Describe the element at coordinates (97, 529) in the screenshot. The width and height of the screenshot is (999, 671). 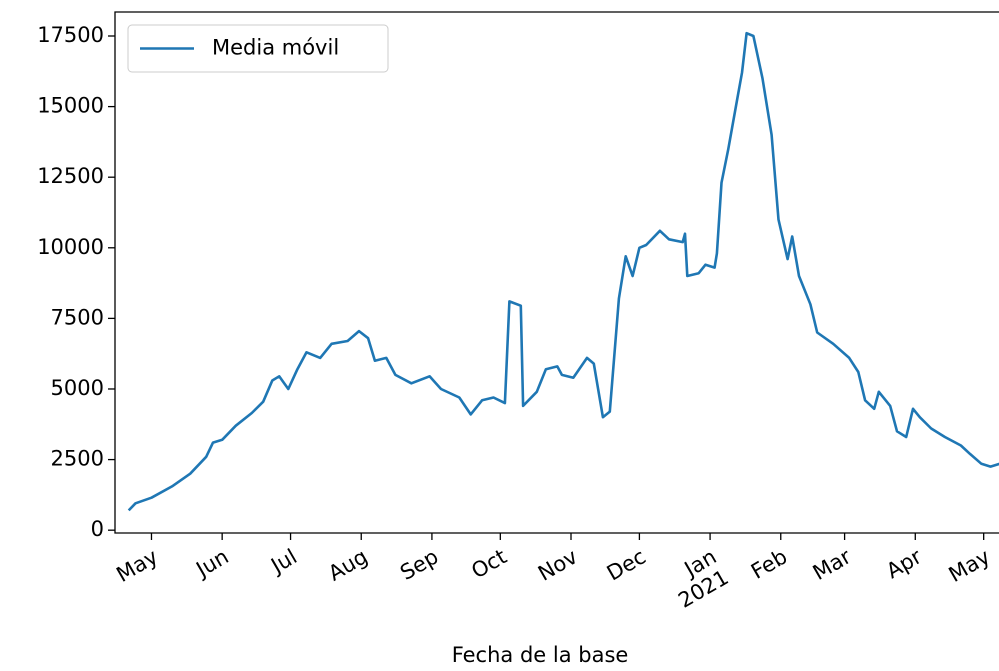
I see `y-tick-label: 0` at that location.